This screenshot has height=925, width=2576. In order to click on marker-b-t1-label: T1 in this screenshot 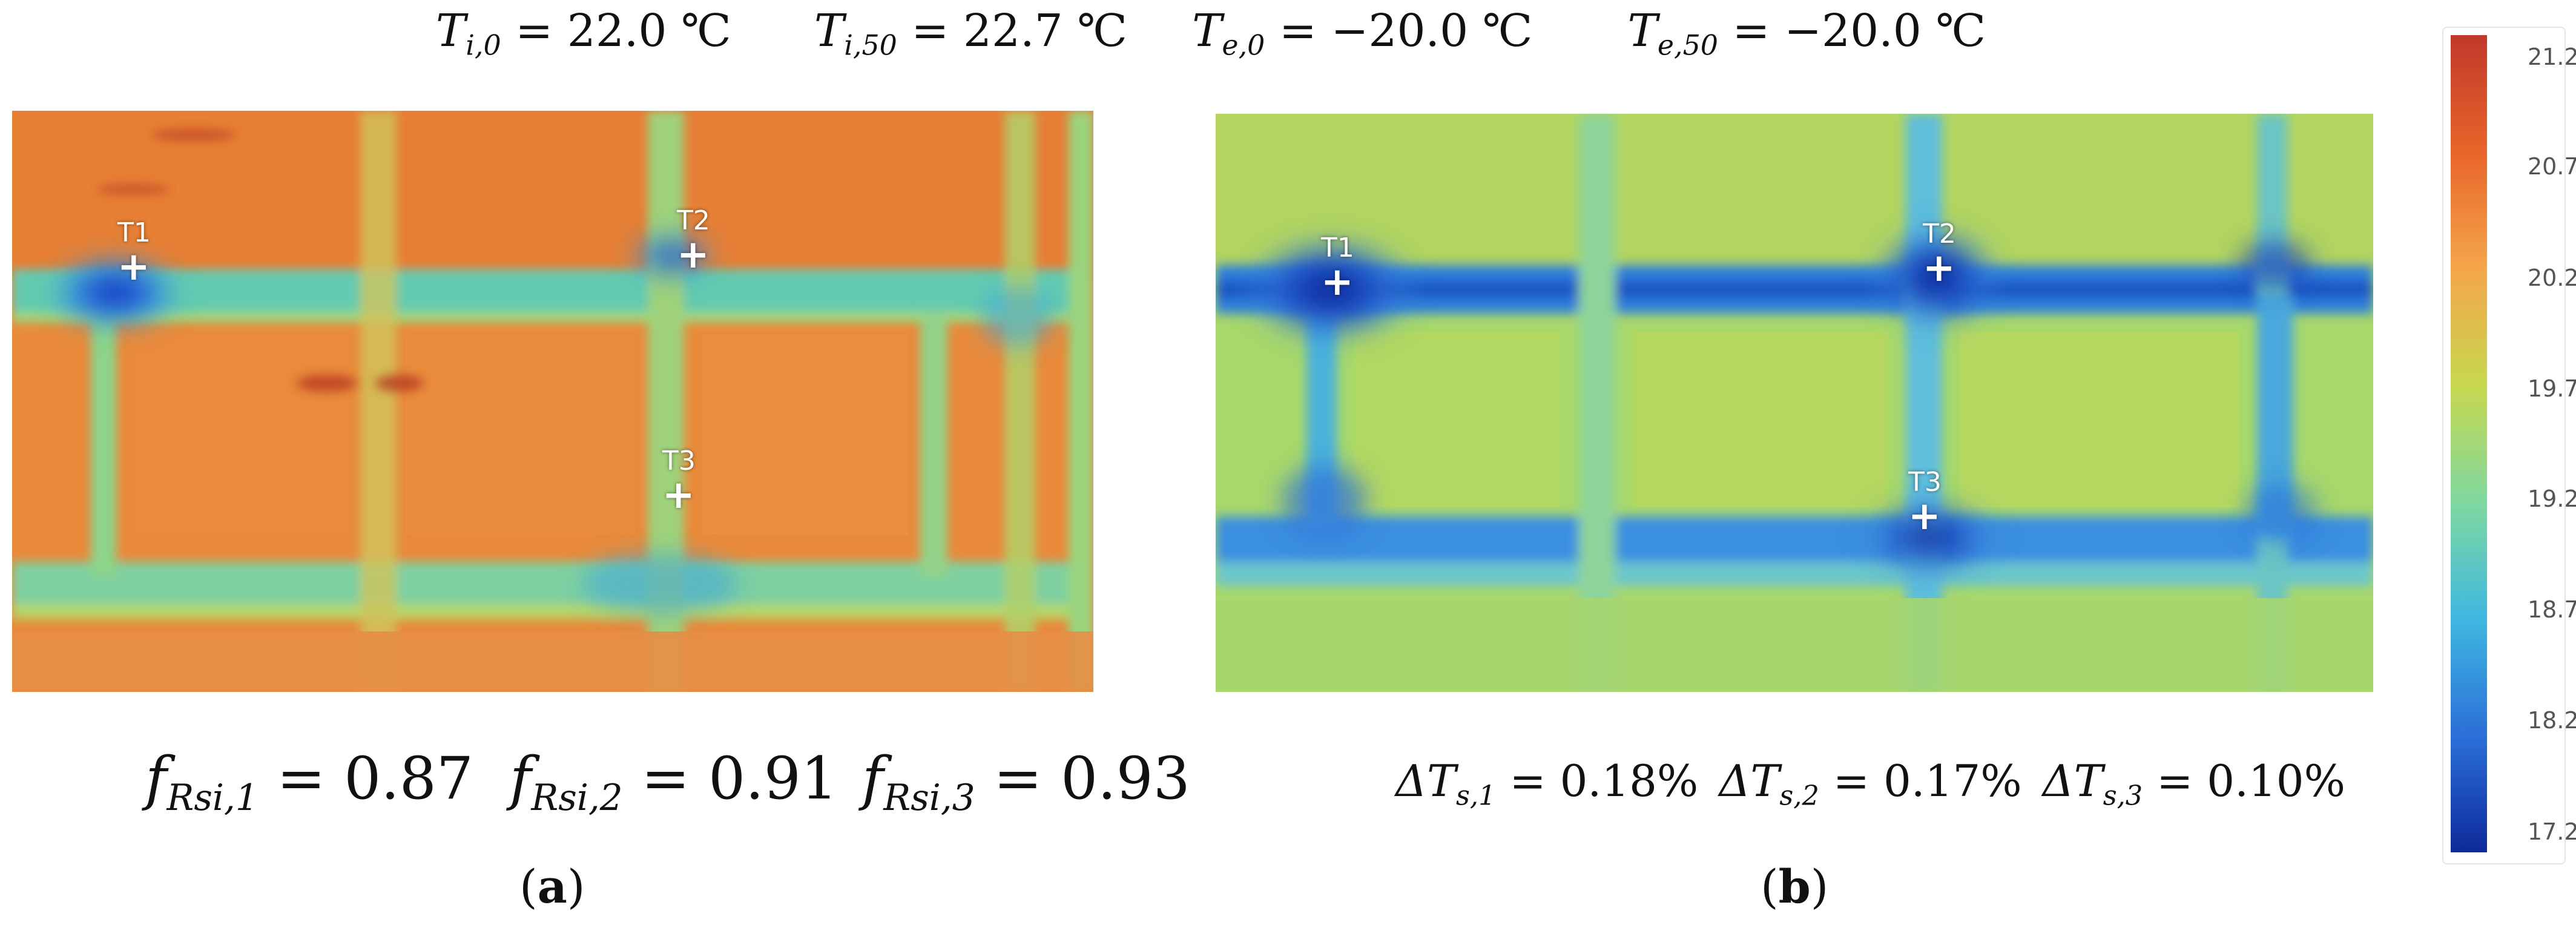, I will do `click(1337, 247)`.